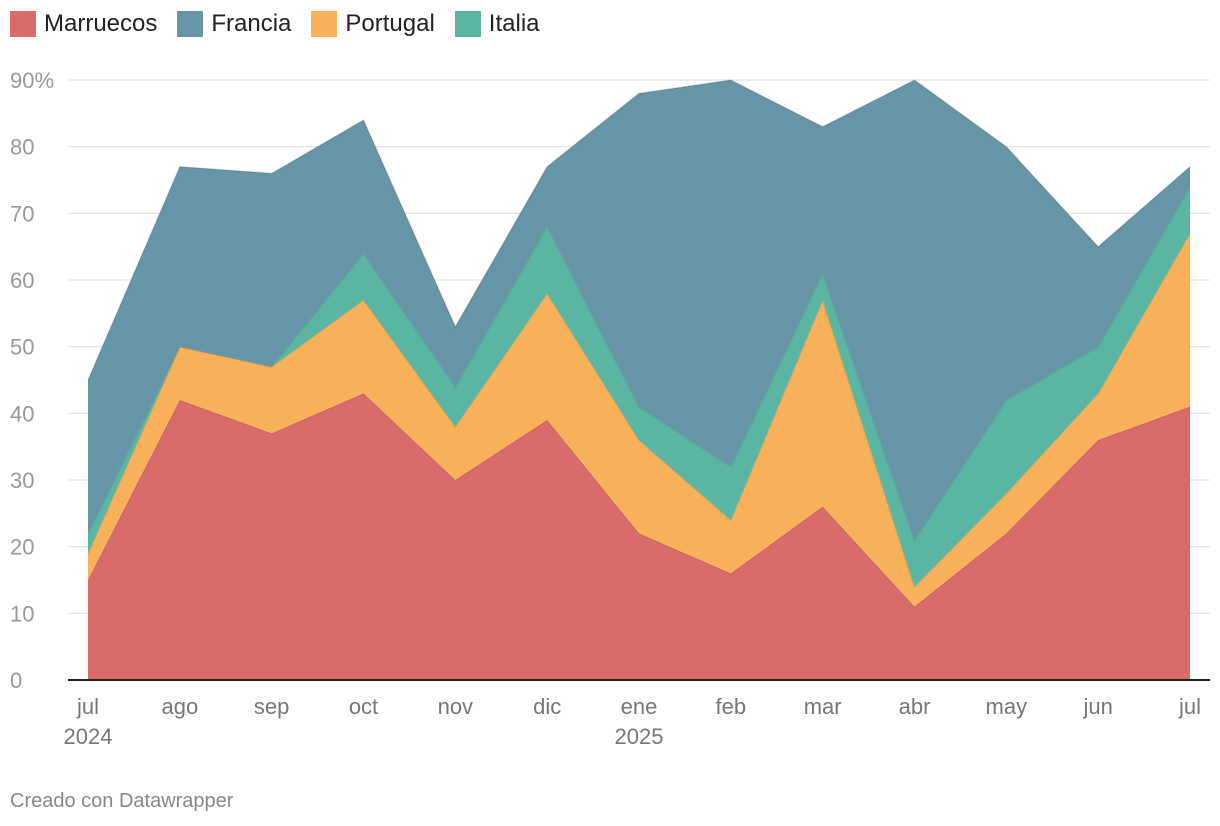  What do you see at coordinates (22, 413) in the screenshot?
I see `y-tick-label-40: 40` at bounding box center [22, 413].